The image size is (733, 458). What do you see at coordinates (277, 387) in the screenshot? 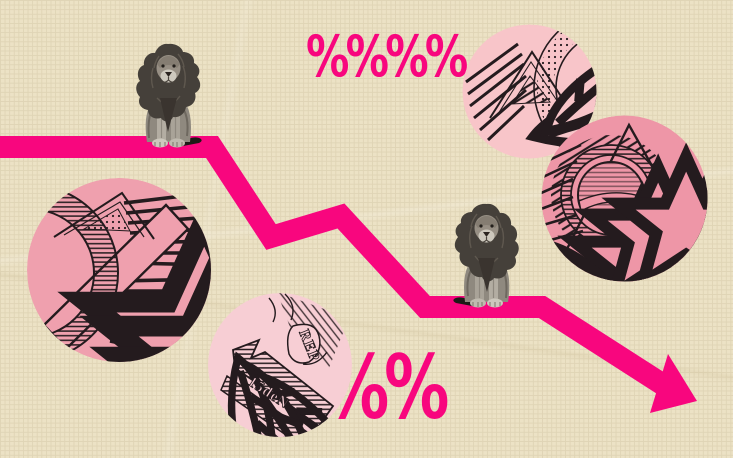
I see `engraving-ribbon` at bounding box center [277, 387].